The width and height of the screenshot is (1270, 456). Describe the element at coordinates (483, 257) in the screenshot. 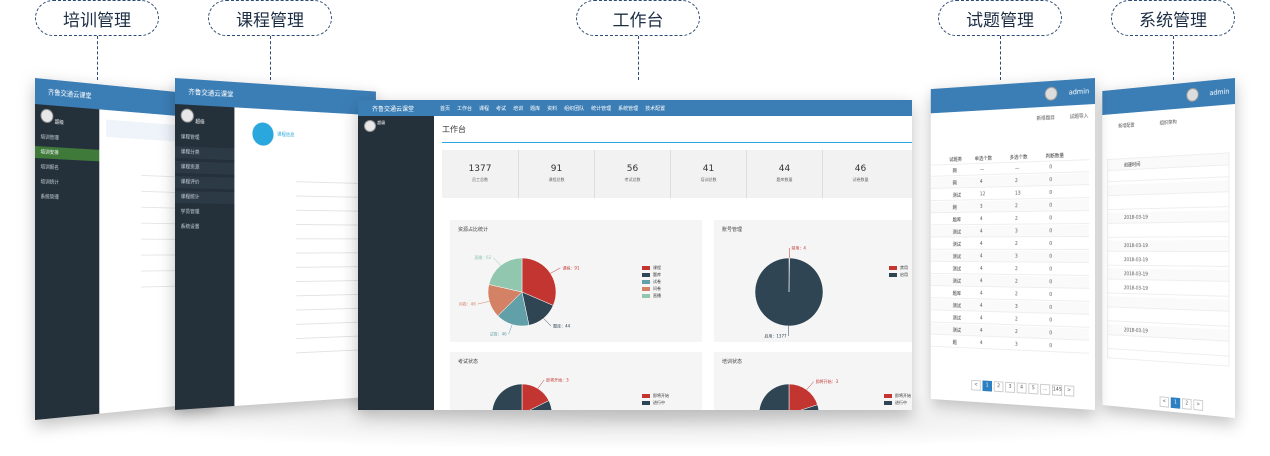

I see `slice-label: 直播：62` at that location.